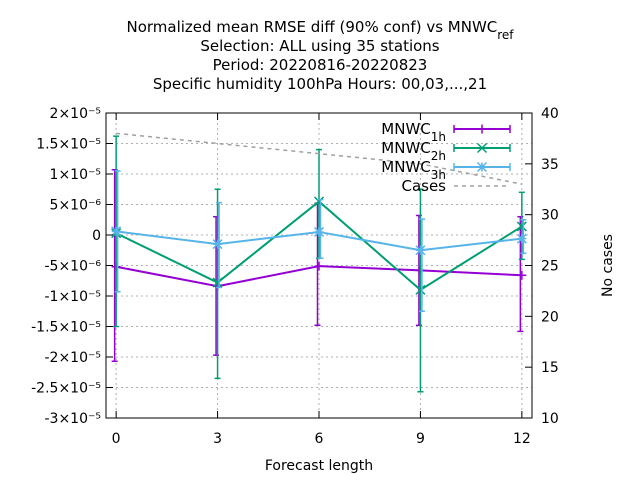 This screenshot has height=480, width=640. I want to click on y-tick-label: -2×10⁻⁵, so click(72, 358).